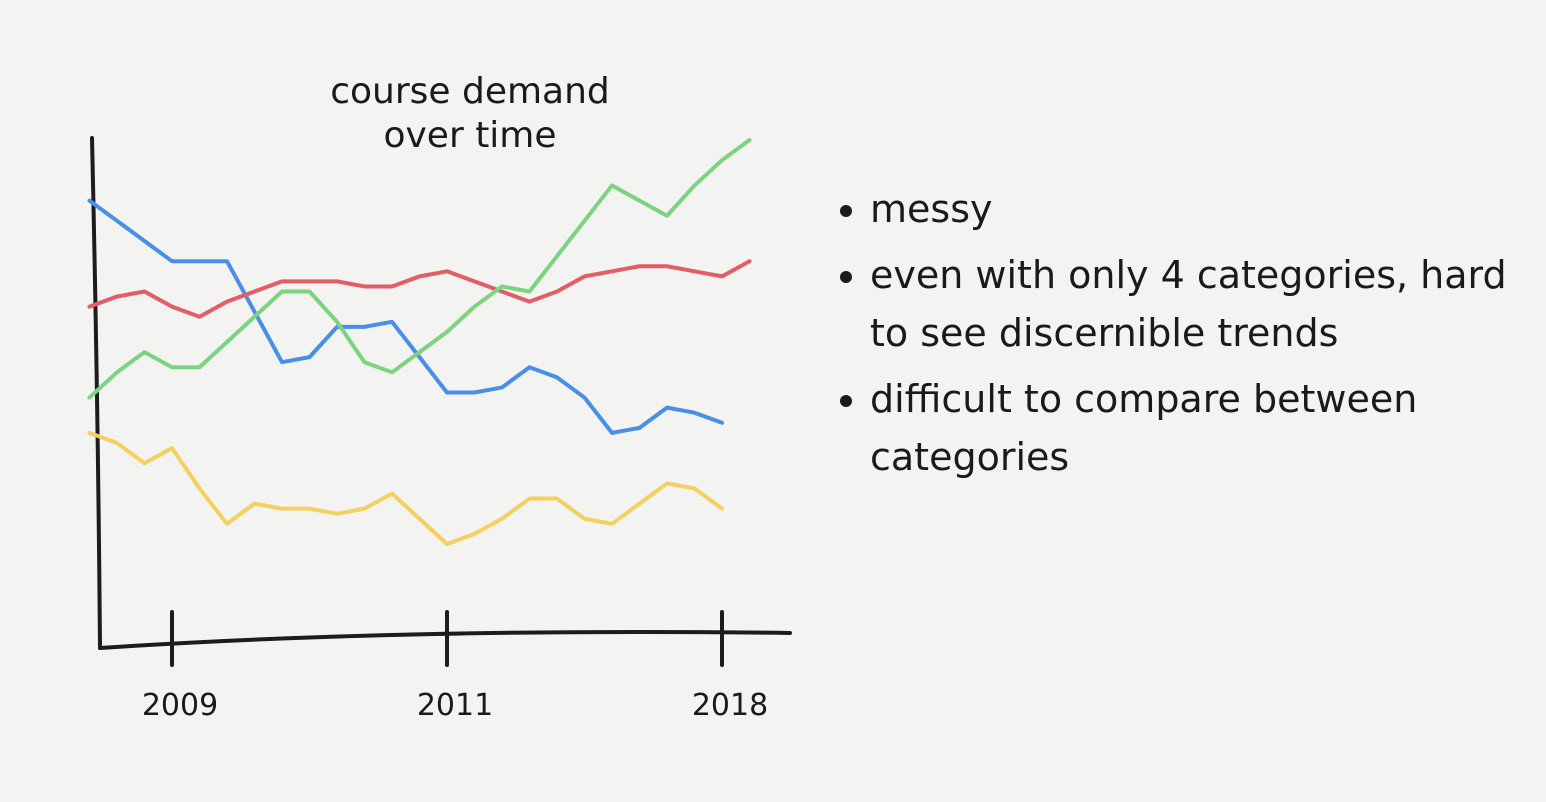 The width and height of the screenshot is (1546, 802). Describe the element at coordinates (1195, 209) in the screenshot. I see `note: messy` at that location.